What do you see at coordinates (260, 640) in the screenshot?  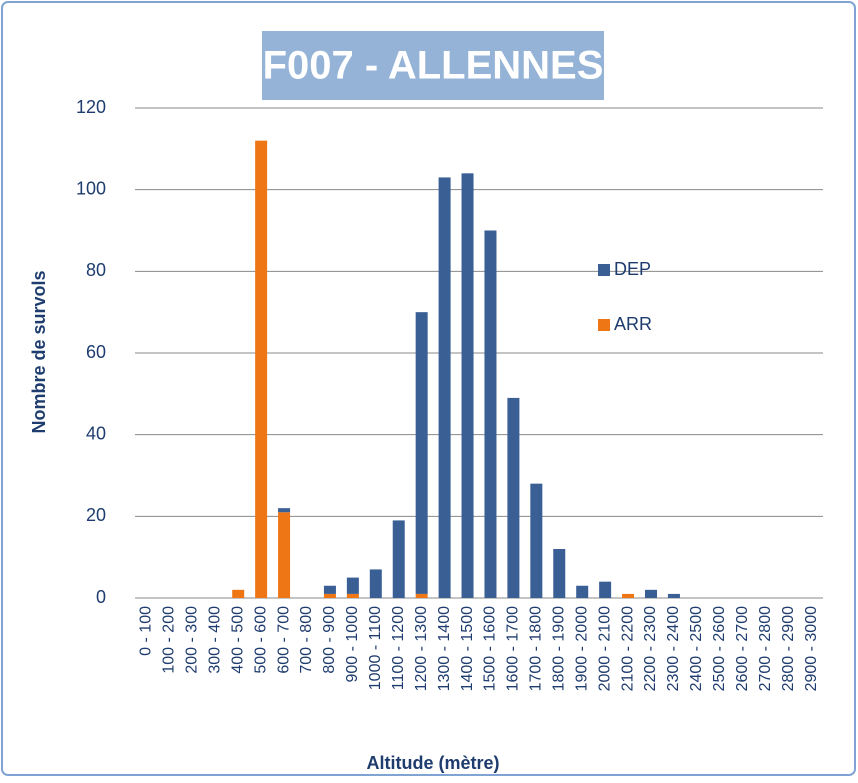 I see `x-tick-label: 500 - 600` at bounding box center [260, 640].